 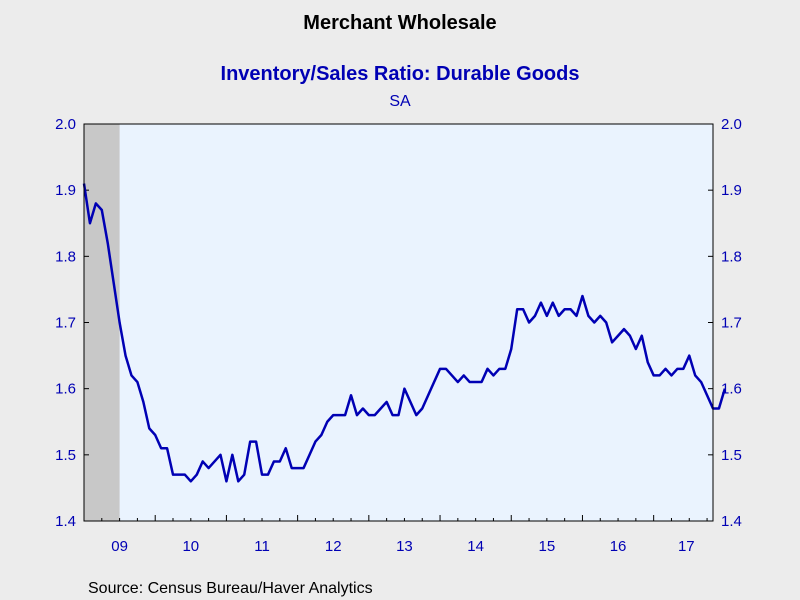 I want to click on x-tick-label: 14, so click(x=475, y=546).